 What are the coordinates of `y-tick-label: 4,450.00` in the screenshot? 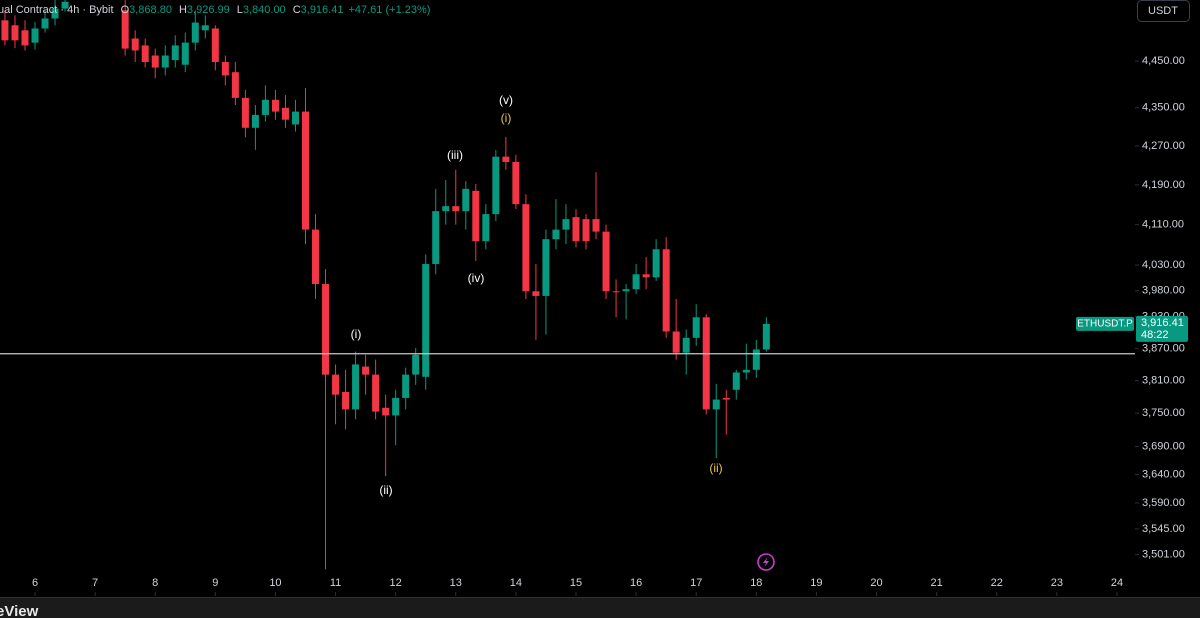 It's located at (1163, 61).